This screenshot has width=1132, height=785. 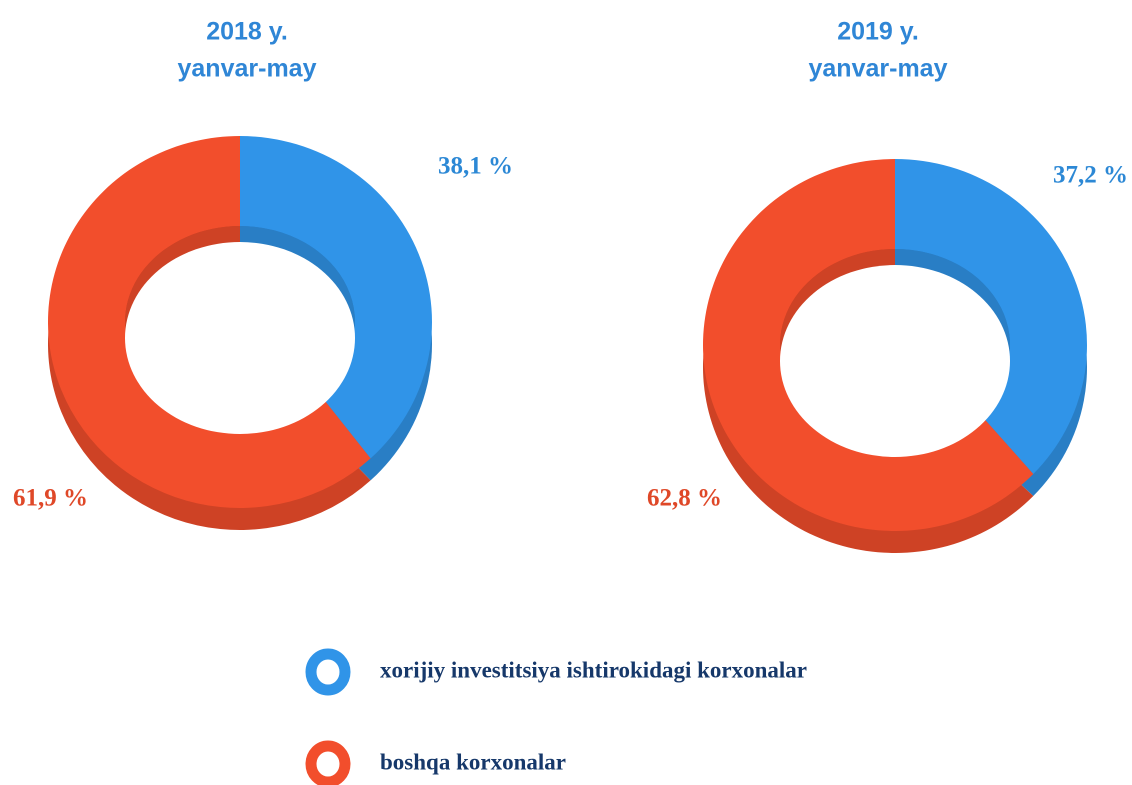 What do you see at coordinates (475, 166) in the screenshot?
I see `data-label: 38,1 %` at bounding box center [475, 166].